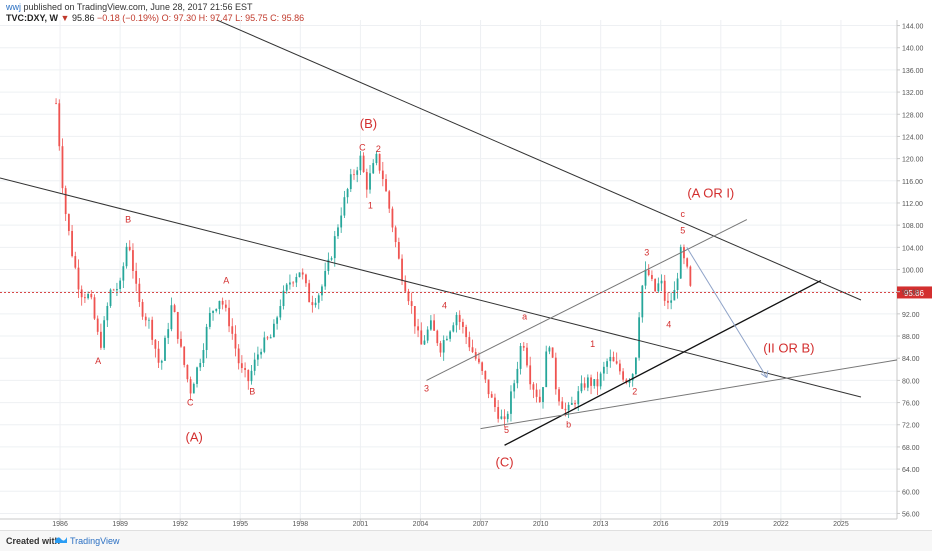 The height and width of the screenshot is (551, 932). I want to click on wave-label: (B), so click(368, 123).